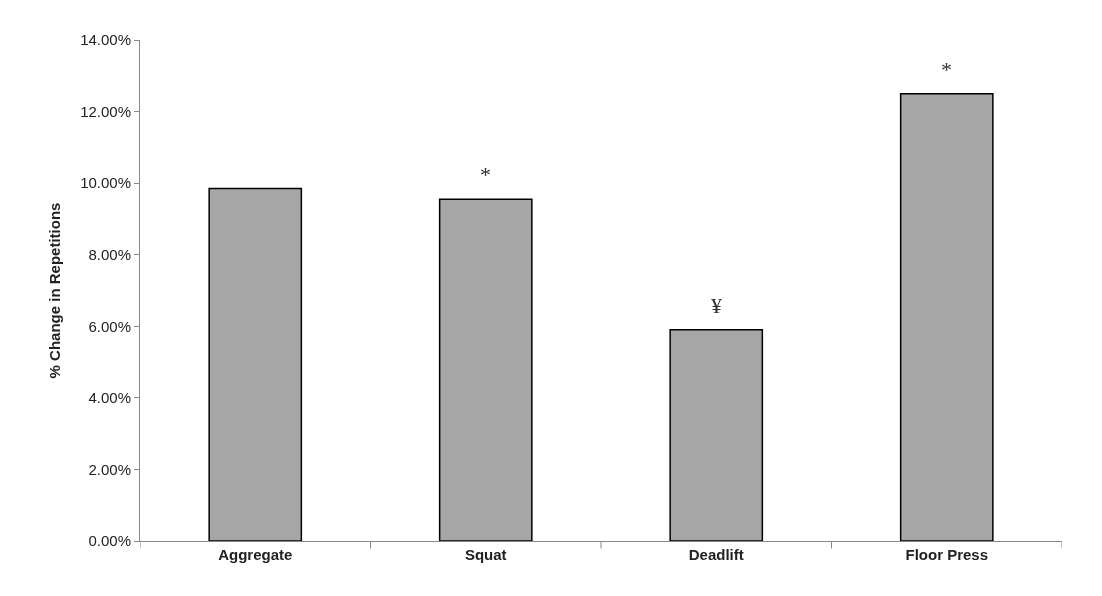  Describe the element at coordinates (105, 111) in the screenshot. I see `y-tick-label: 12.00%` at that location.